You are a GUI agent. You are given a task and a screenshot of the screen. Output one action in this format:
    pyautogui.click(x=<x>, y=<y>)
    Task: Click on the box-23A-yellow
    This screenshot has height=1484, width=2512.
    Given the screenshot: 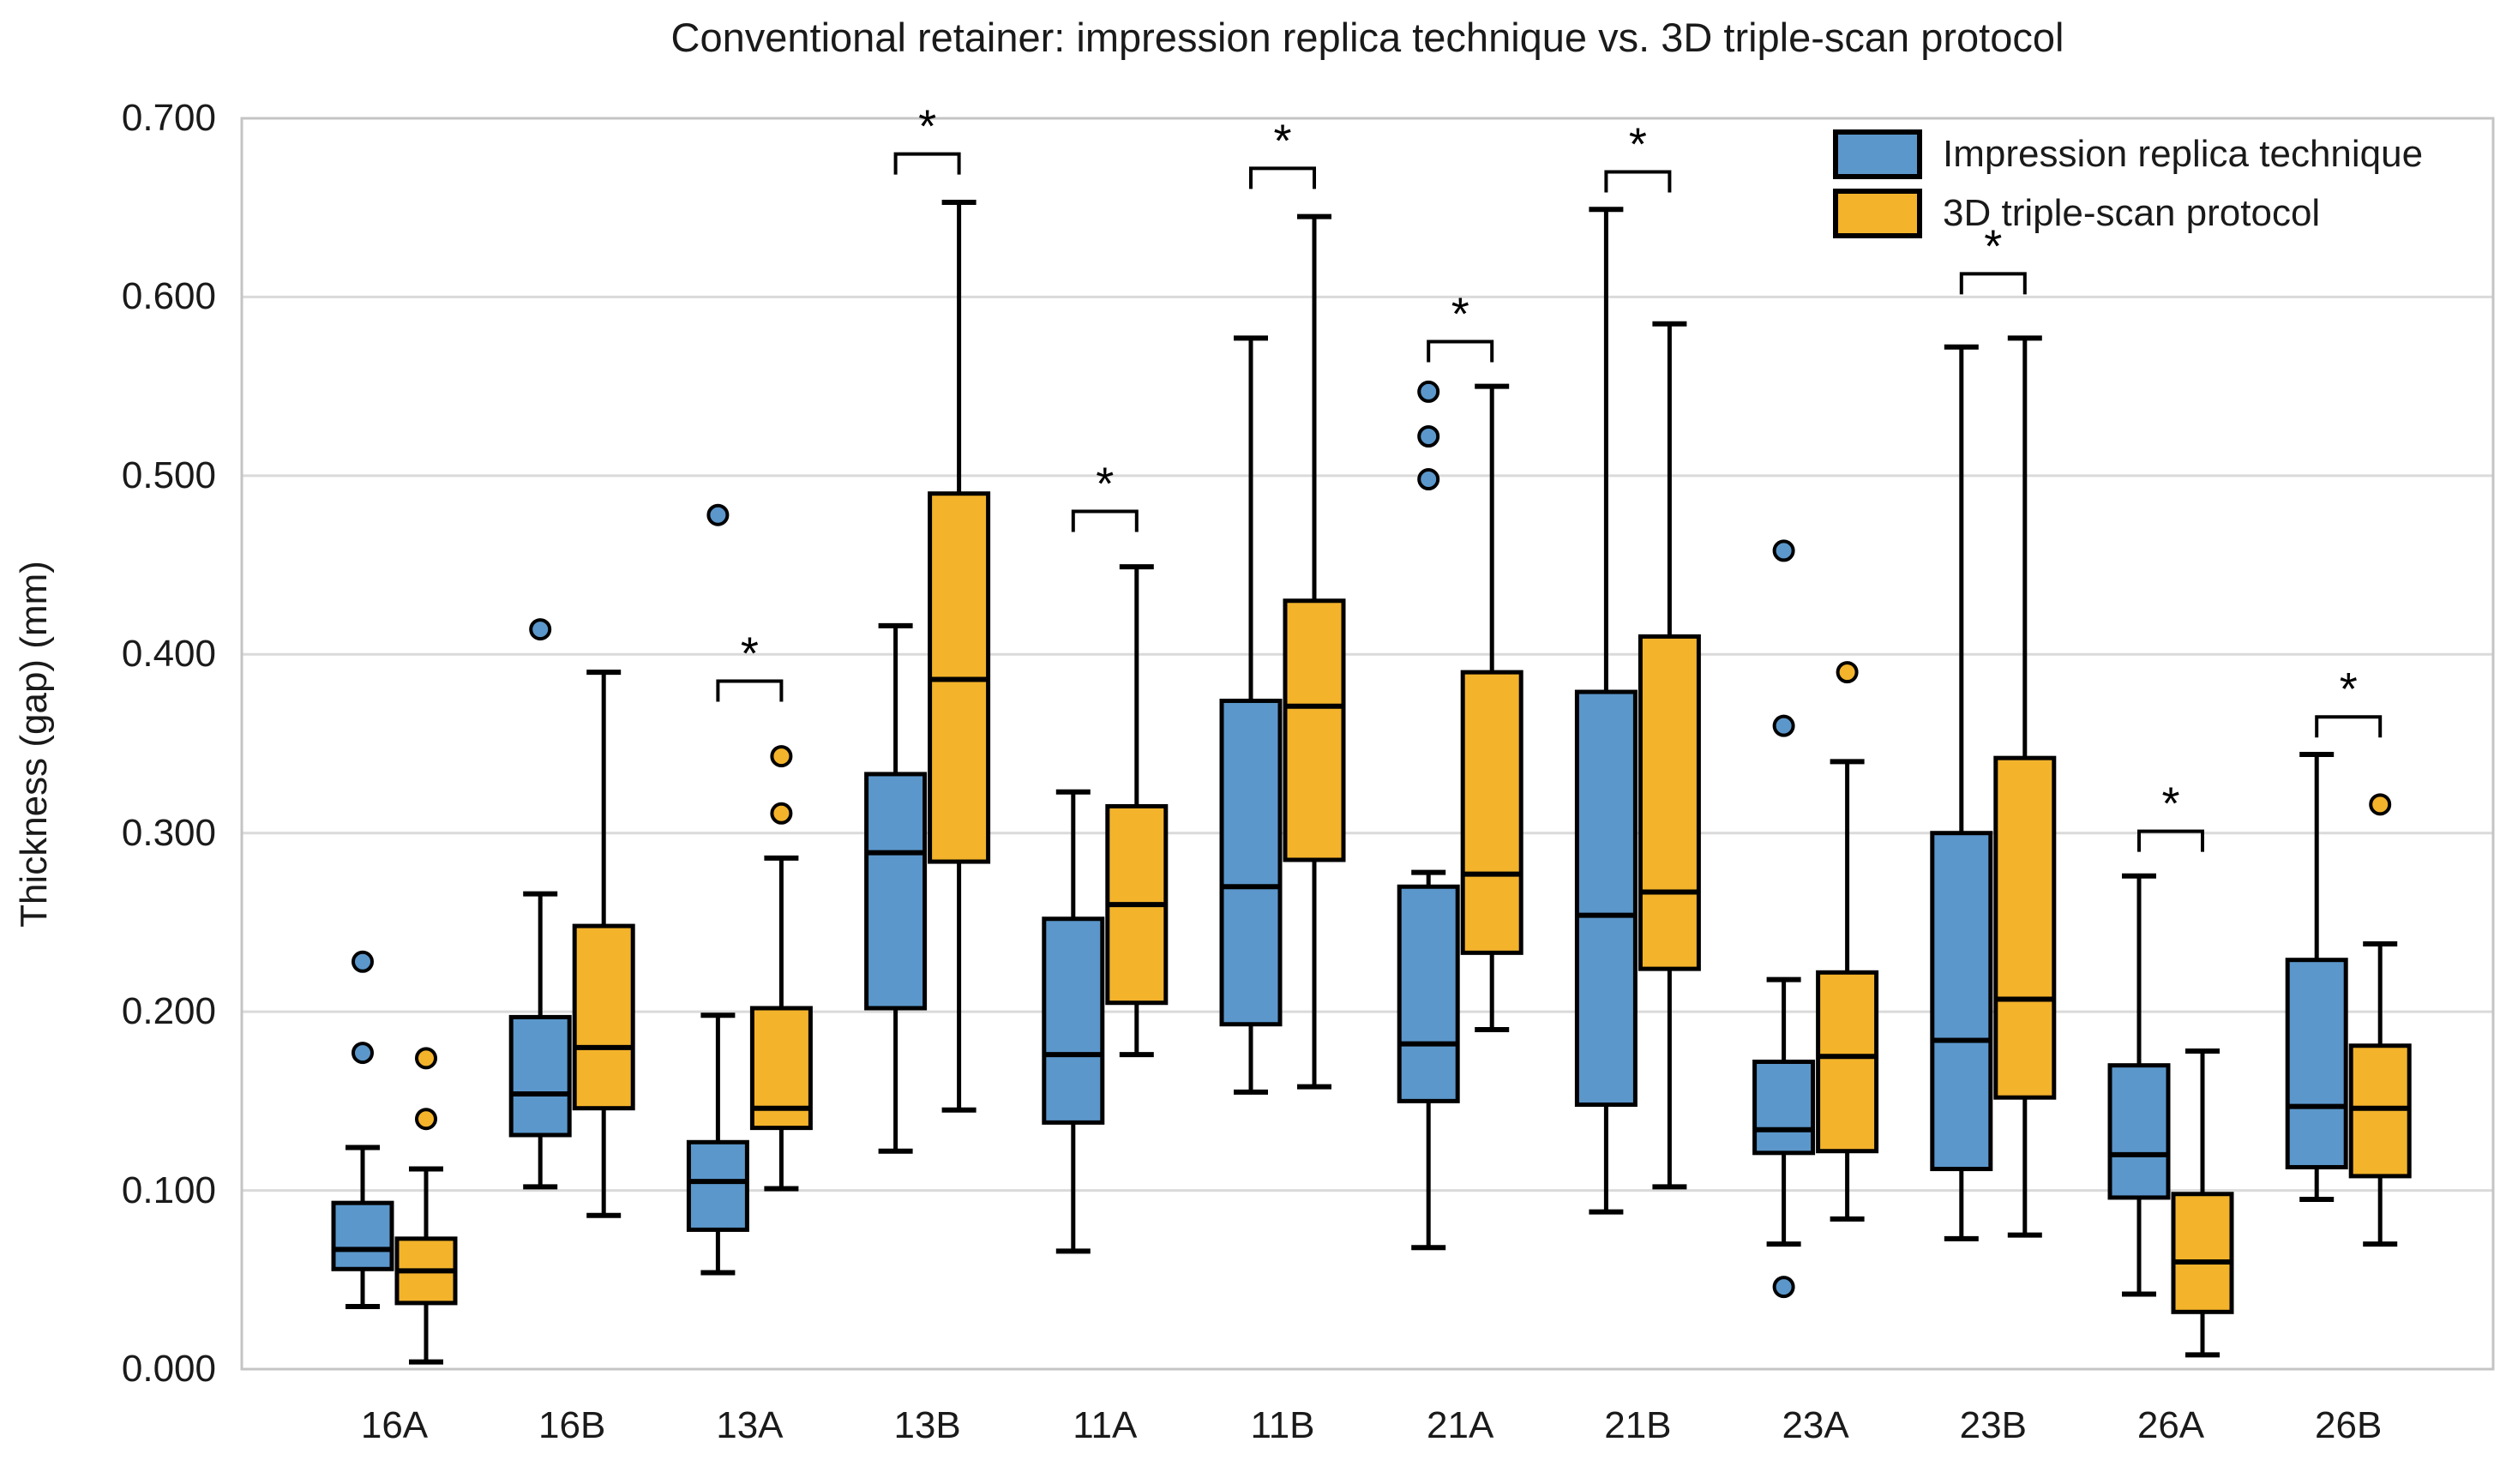 What is the action you would take?
    pyautogui.click(x=1848, y=942)
    